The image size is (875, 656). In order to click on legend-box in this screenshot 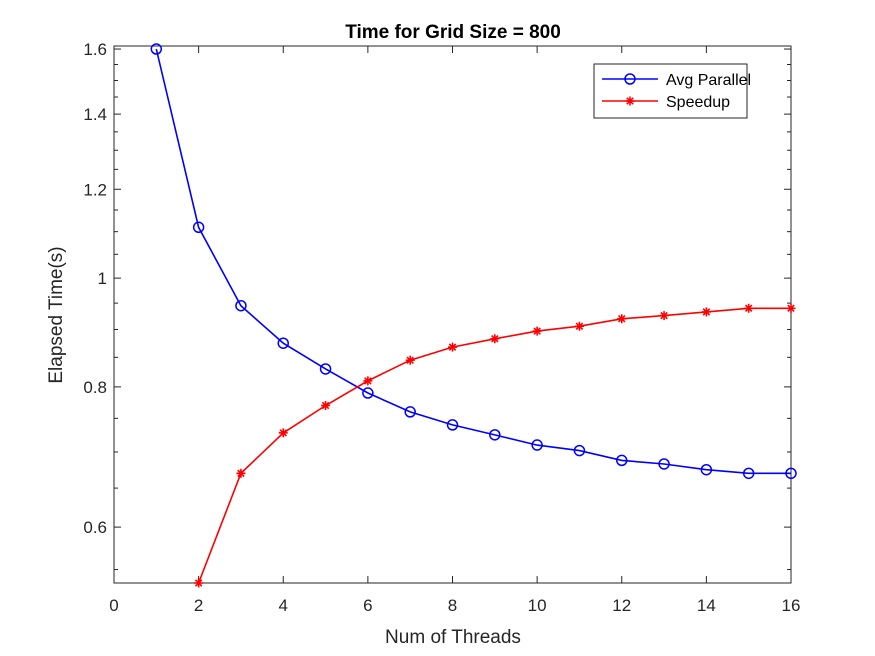, I will do `click(670, 91)`.